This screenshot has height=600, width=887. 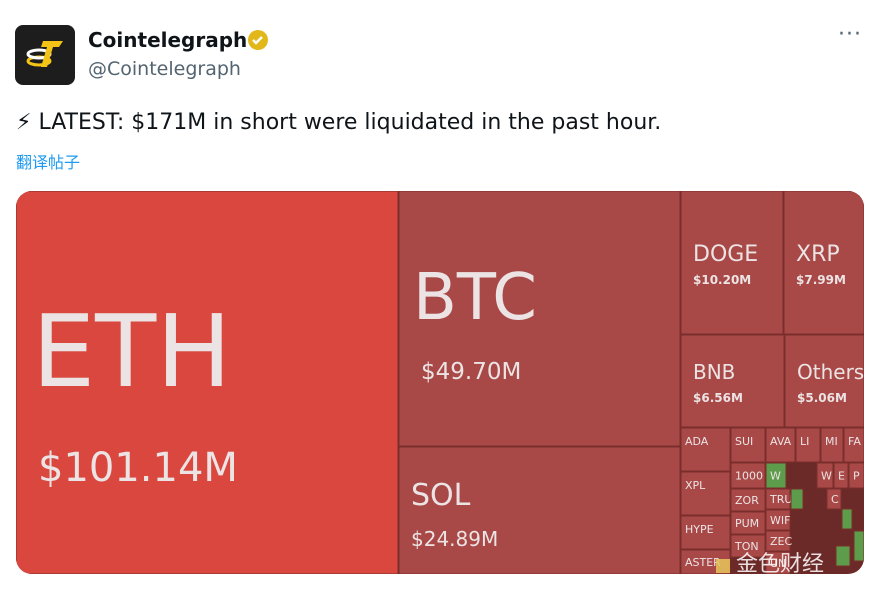 I want to click on small-tile-label: P, so click(x=856, y=476).